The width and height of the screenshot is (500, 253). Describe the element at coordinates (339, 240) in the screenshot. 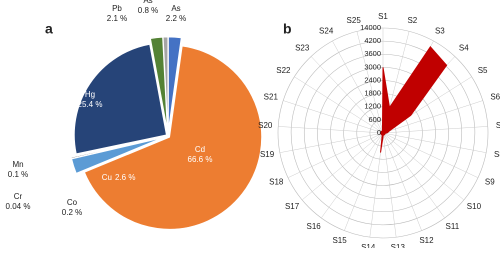

I see `category-label: S15` at that location.